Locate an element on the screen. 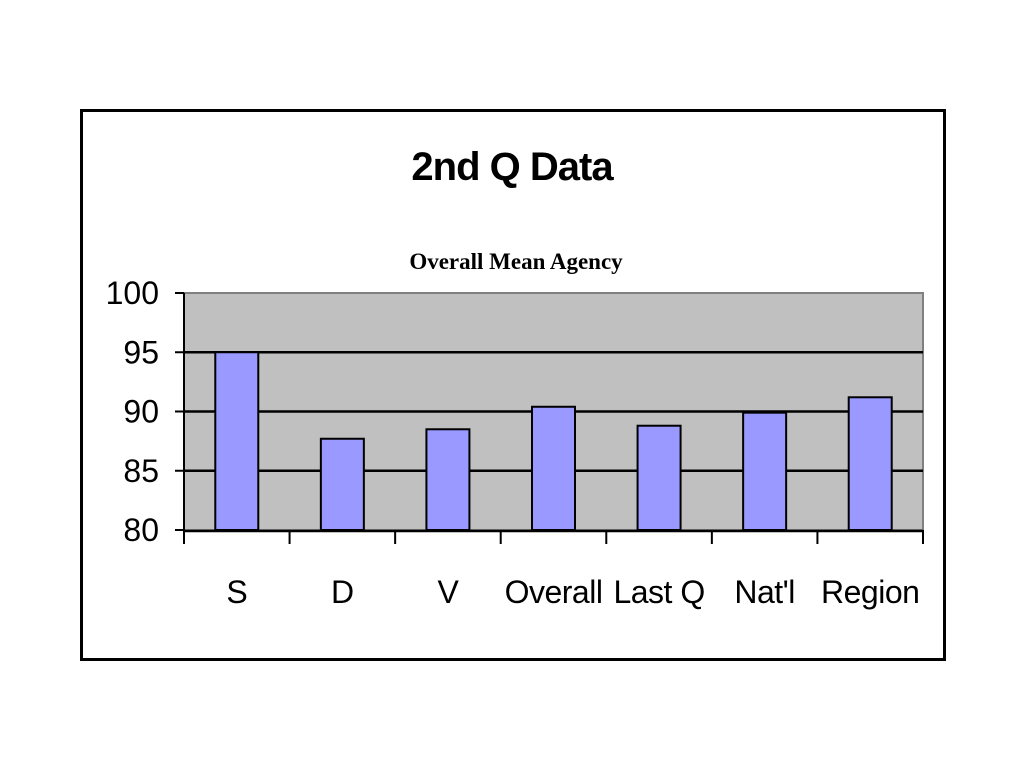 The image size is (1024, 768). bar-overall is located at coordinates (553, 468).